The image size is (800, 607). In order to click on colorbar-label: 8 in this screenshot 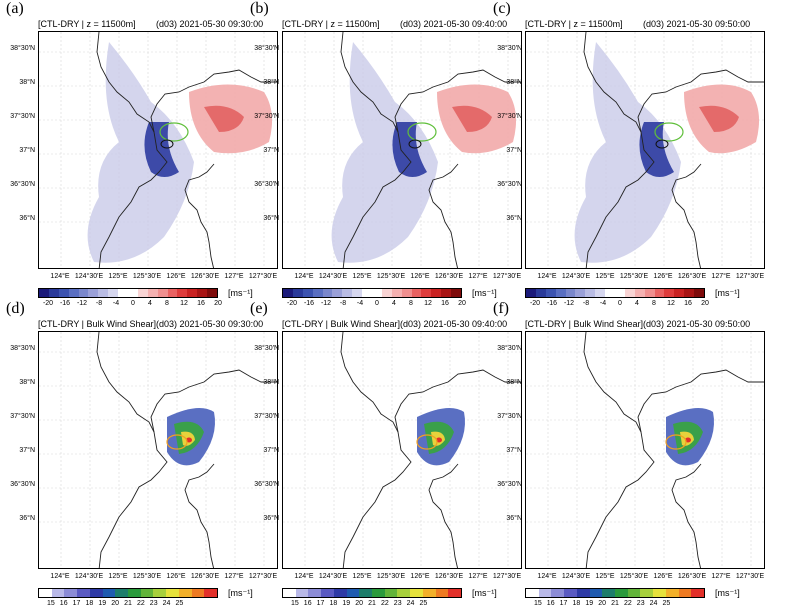, I will do `click(167, 303)`.